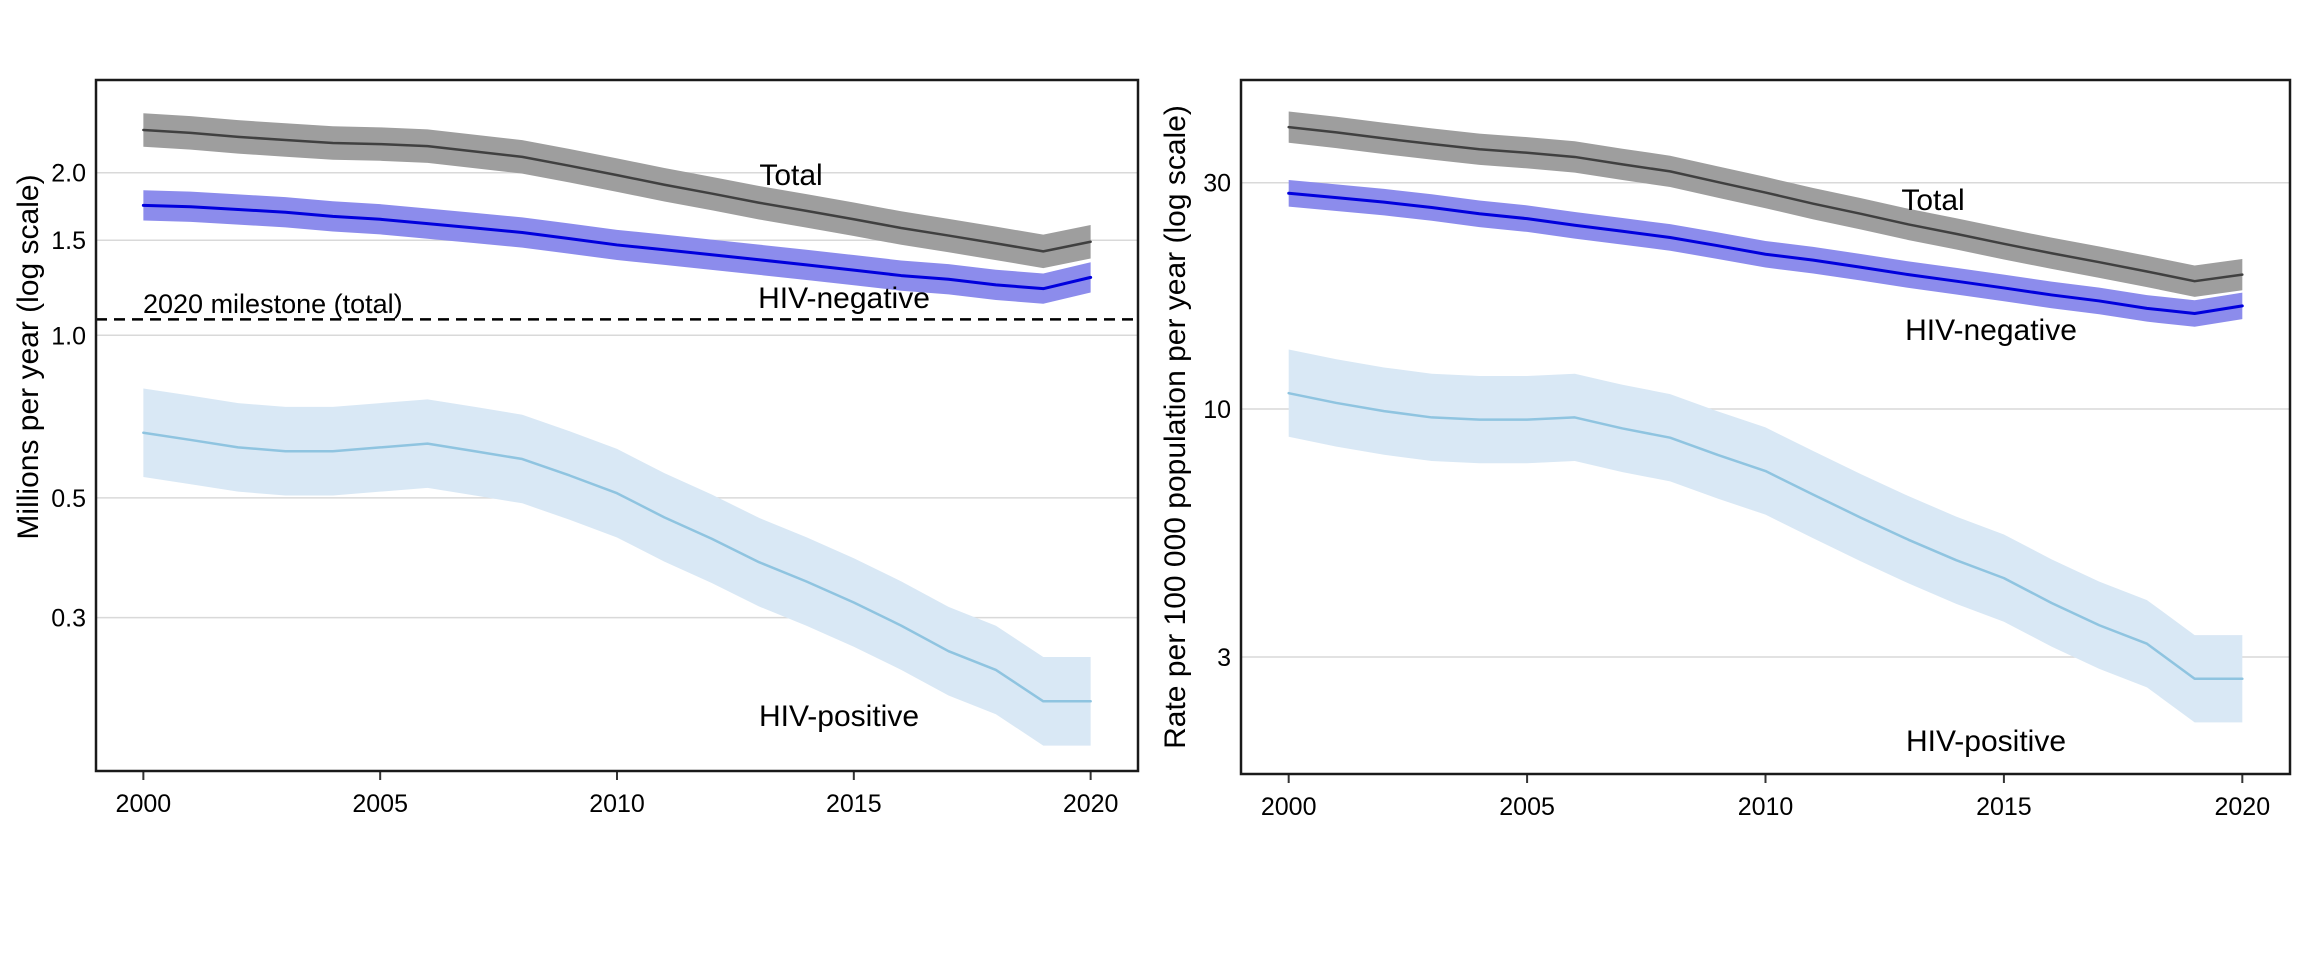 This screenshot has height=960, width=2304. Describe the element at coordinates (68, 241) in the screenshot. I see `y-tick-label: 1.5` at that location.